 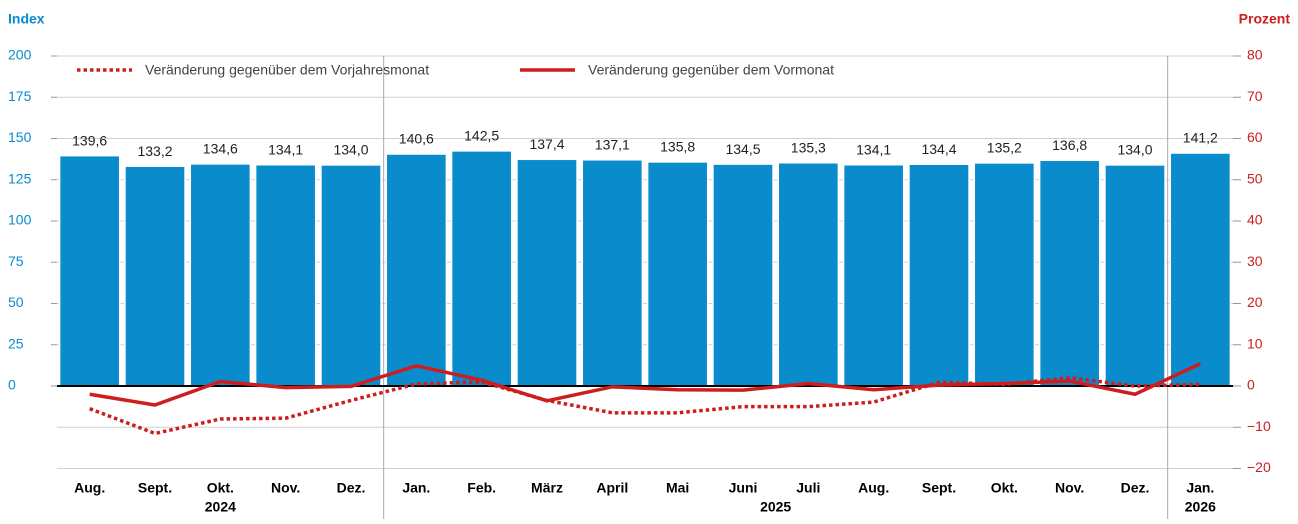 I want to click on y2-tick-label: 10, so click(x=1255, y=343).